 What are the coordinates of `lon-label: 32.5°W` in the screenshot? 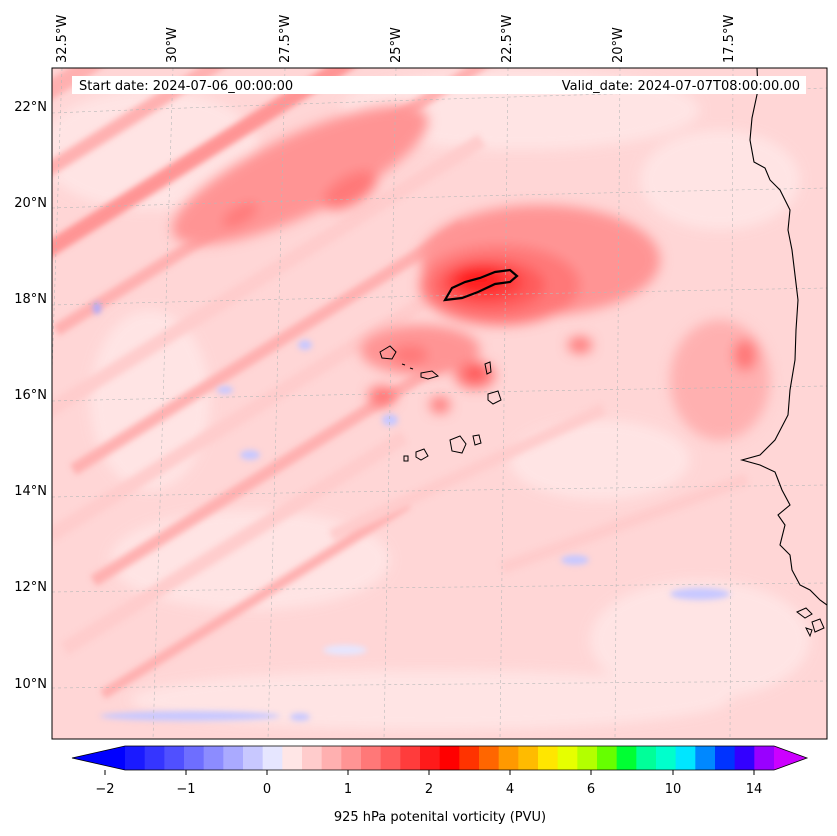 It's located at (62, 39).